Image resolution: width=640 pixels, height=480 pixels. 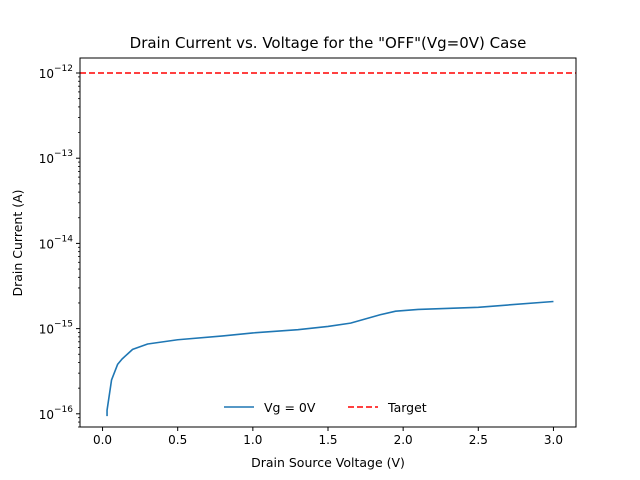 I want to click on y-tick-label: 10−13, so click(x=56, y=157).